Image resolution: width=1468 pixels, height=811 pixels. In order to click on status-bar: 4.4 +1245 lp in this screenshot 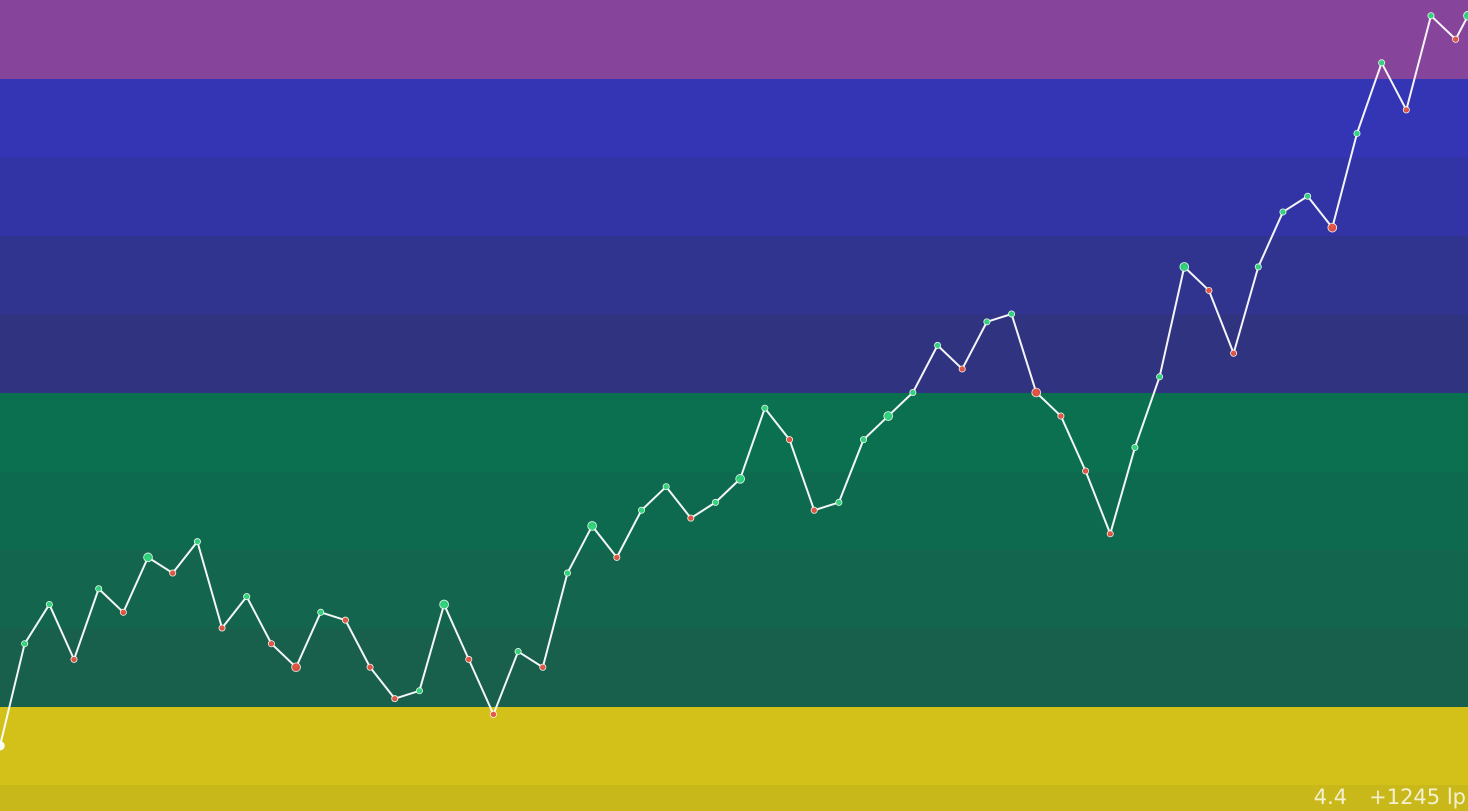, I will do `click(1391, 797)`.